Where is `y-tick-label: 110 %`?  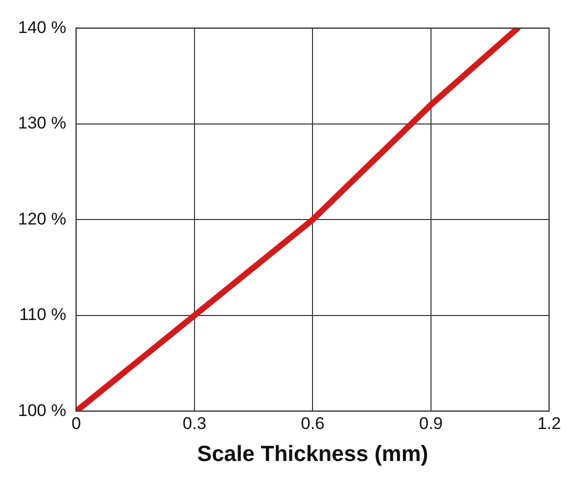 y-tick-label: 110 % is located at coordinates (42, 314).